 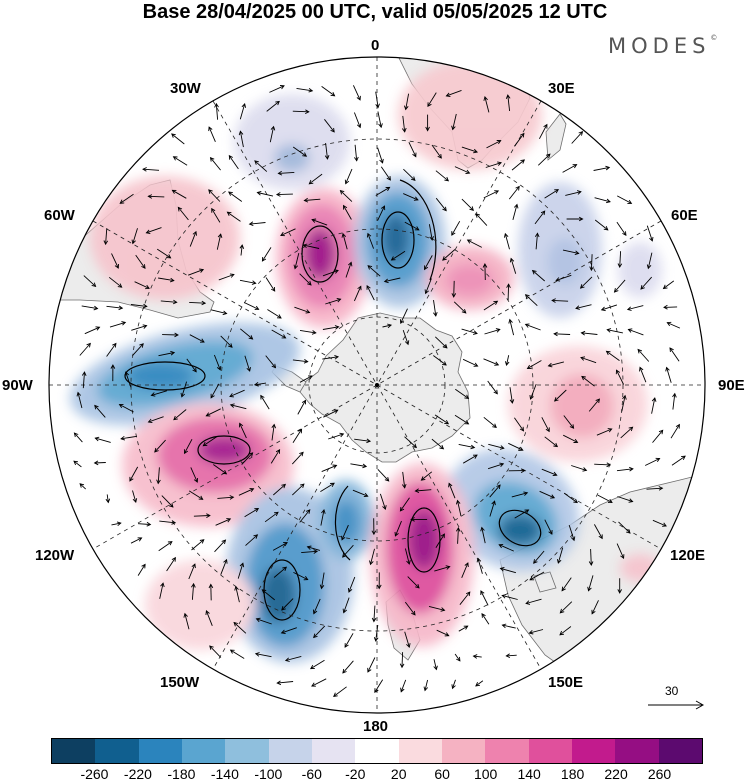 What do you see at coordinates (640, 270) in the screenshot?
I see `negative-anomaly-upper-right` at bounding box center [640, 270].